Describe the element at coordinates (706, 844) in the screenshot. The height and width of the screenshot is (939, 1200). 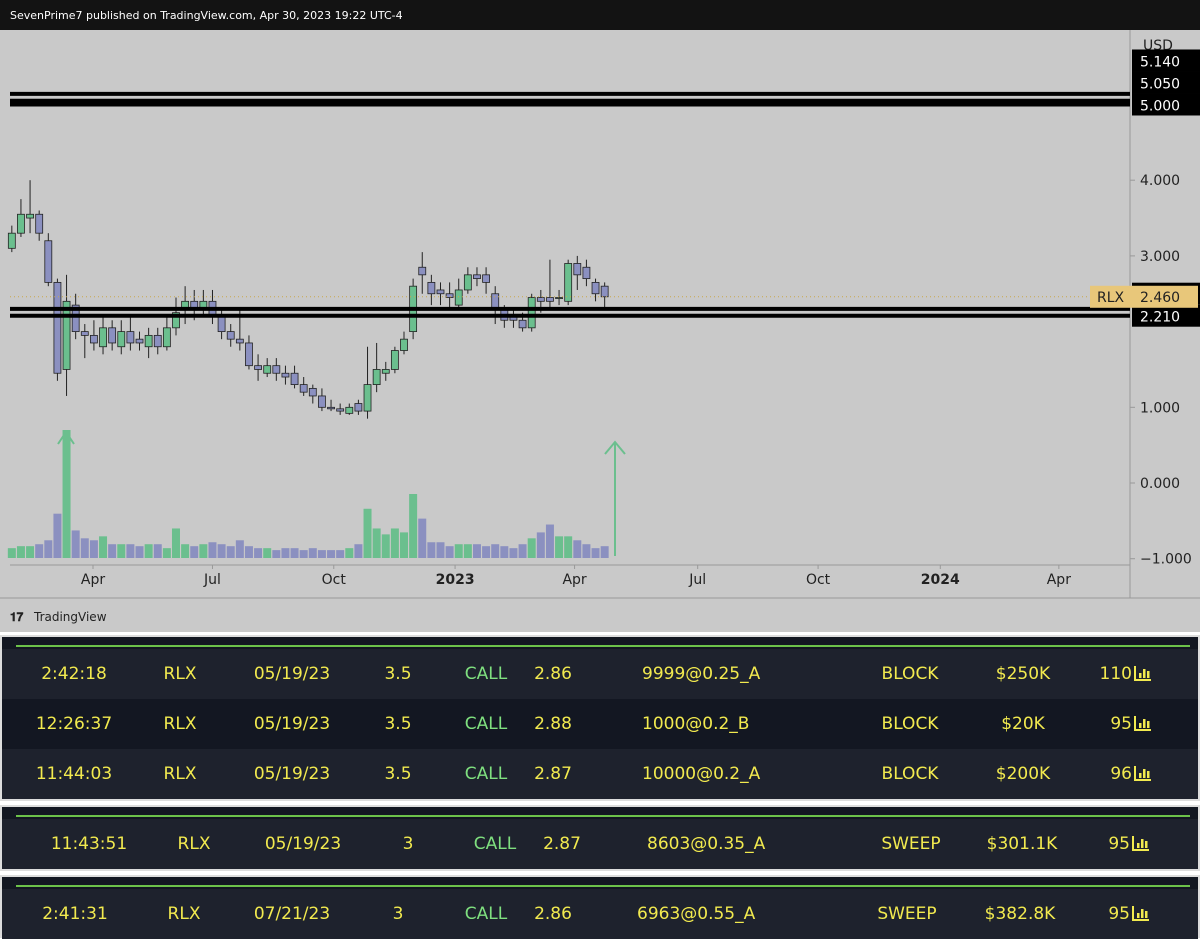
I see `cell: 8603@0.35_A` at that location.